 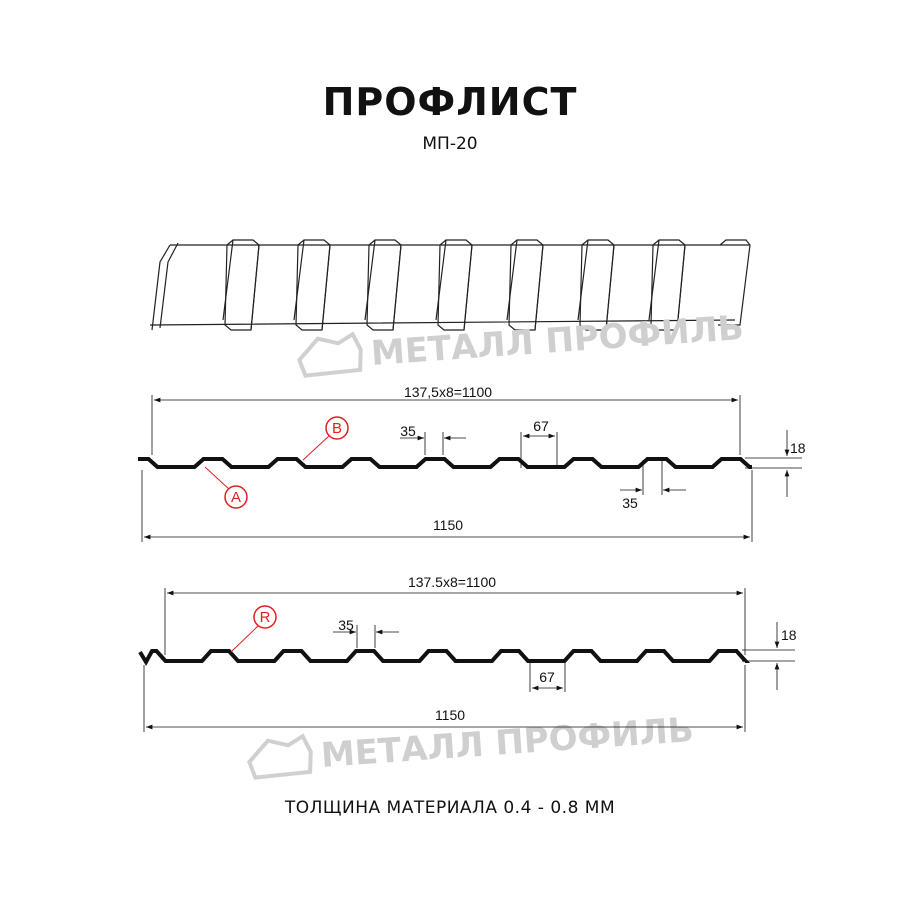 What do you see at coordinates (448, 525) in the screenshot?
I see `profile-1-total-label: 1150` at bounding box center [448, 525].